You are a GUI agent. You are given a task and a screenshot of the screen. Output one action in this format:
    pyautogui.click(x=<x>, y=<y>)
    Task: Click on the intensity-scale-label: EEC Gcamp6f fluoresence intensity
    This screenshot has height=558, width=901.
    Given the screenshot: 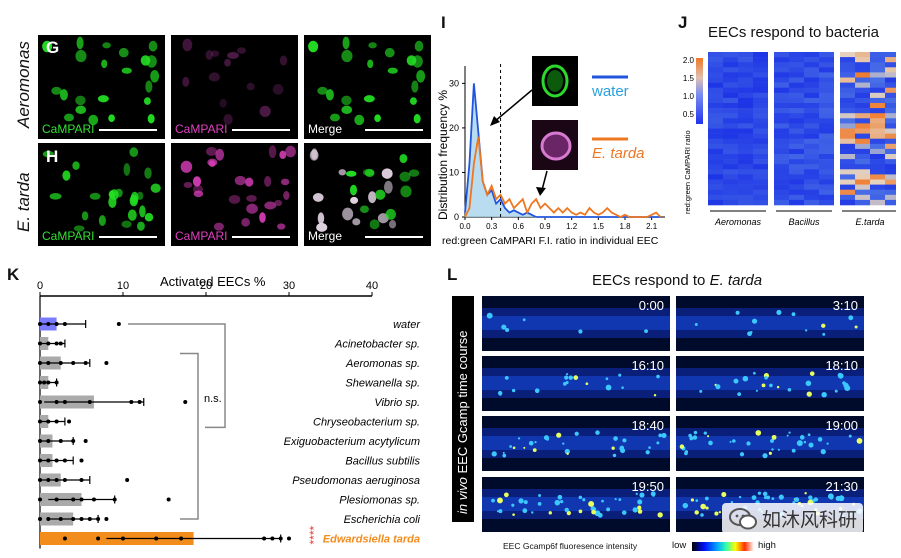 What is the action you would take?
    pyautogui.click(x=570, y=546)
    